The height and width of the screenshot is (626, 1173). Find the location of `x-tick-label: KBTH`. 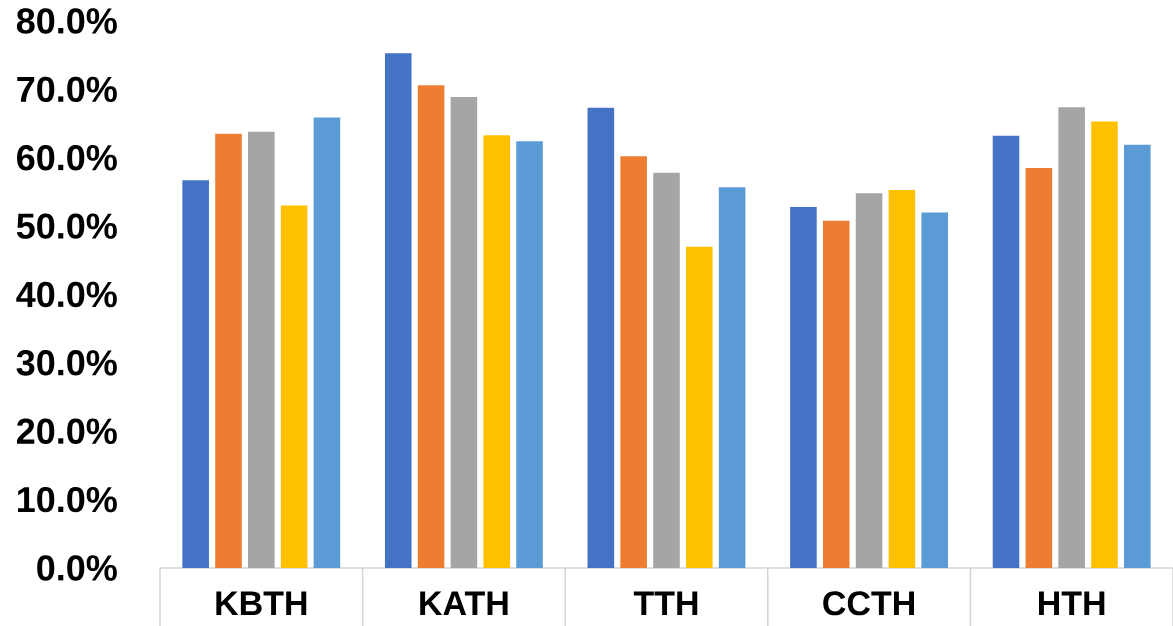

x-tick-label: KBTH is located at coordinates (261, 603).